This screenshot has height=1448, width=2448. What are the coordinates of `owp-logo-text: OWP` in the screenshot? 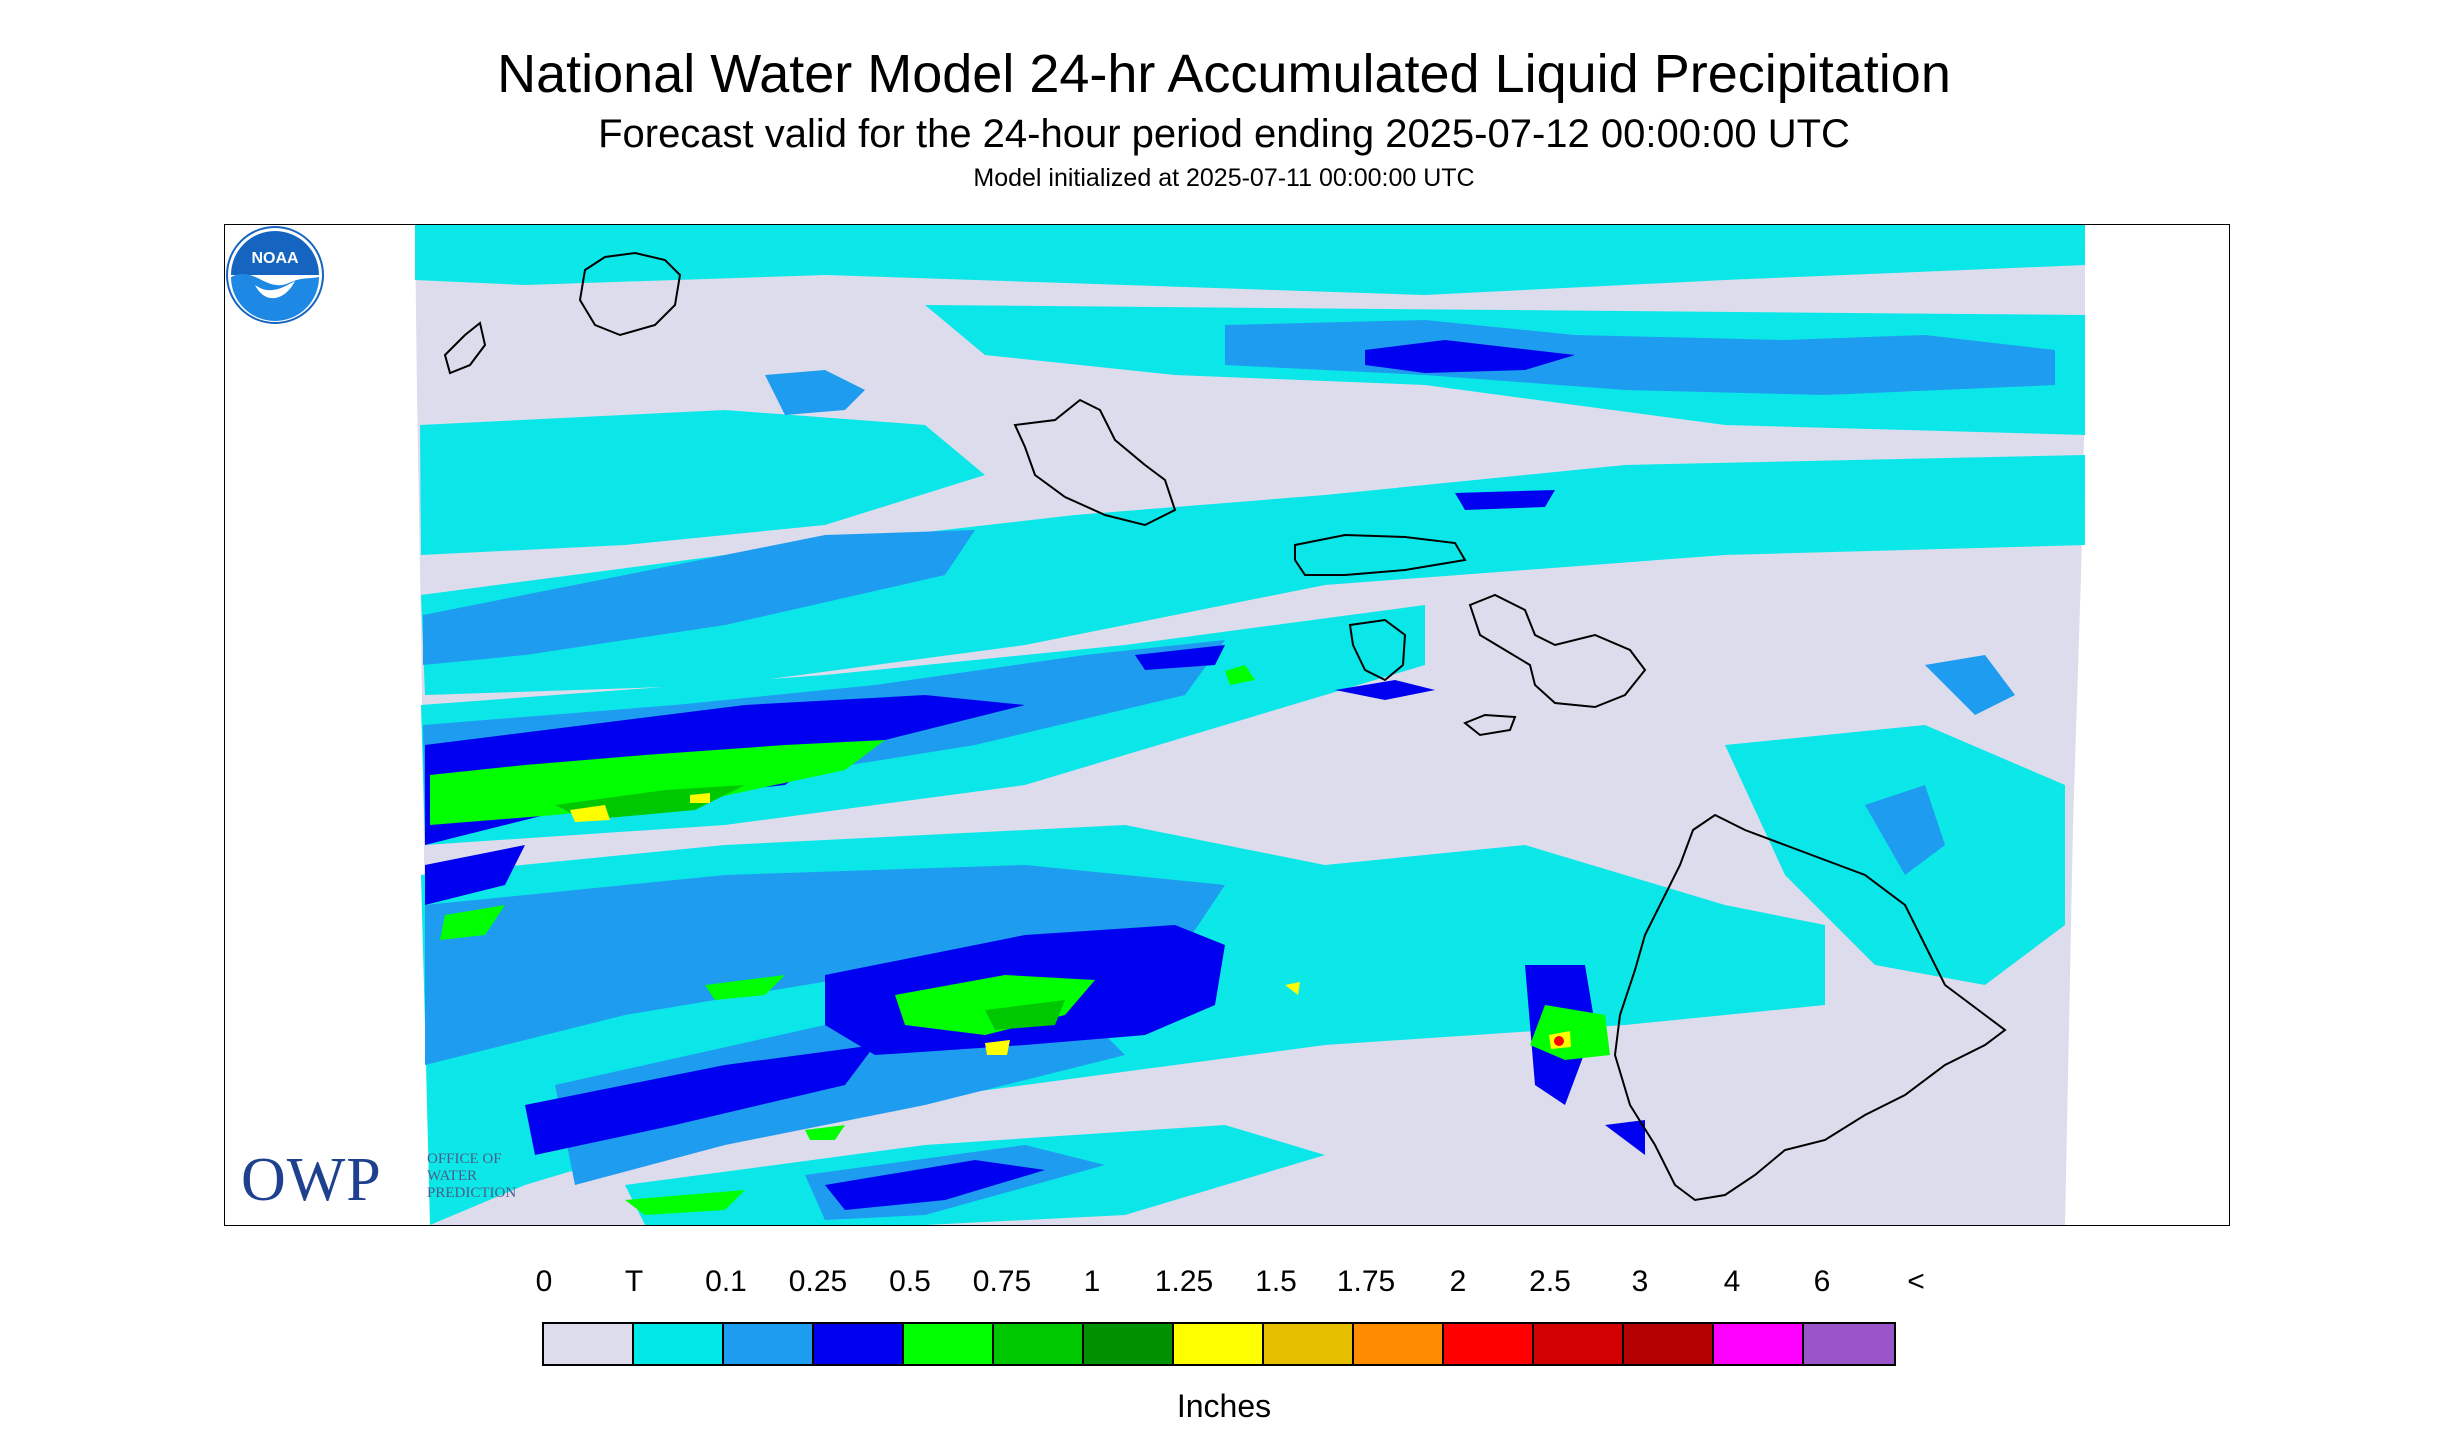 It's located at (311, 1180).